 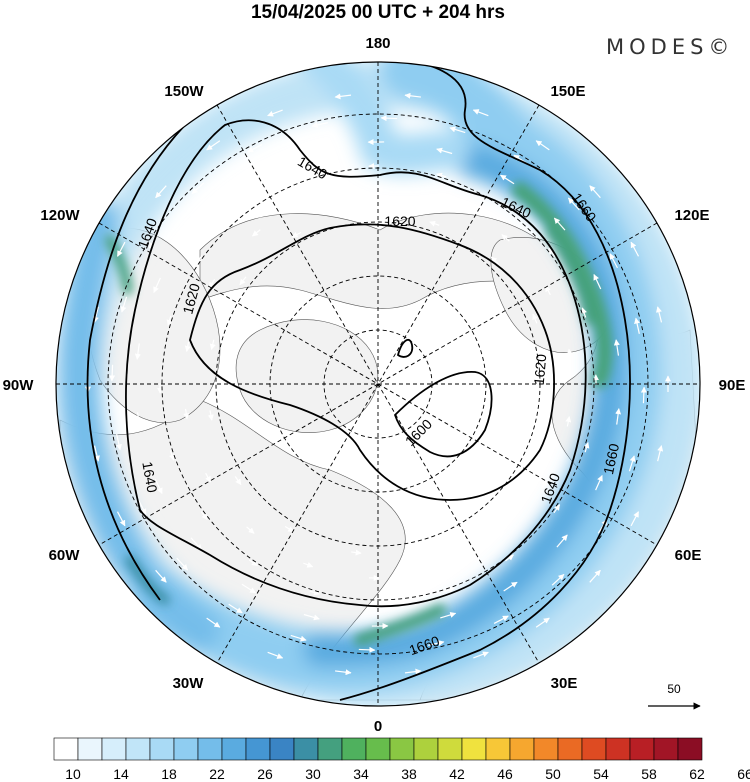 What do you see at coordinates (217, 774) in the screenshot?
I see `colorbar-tick-label: 22` at bounding box center [217, 774].